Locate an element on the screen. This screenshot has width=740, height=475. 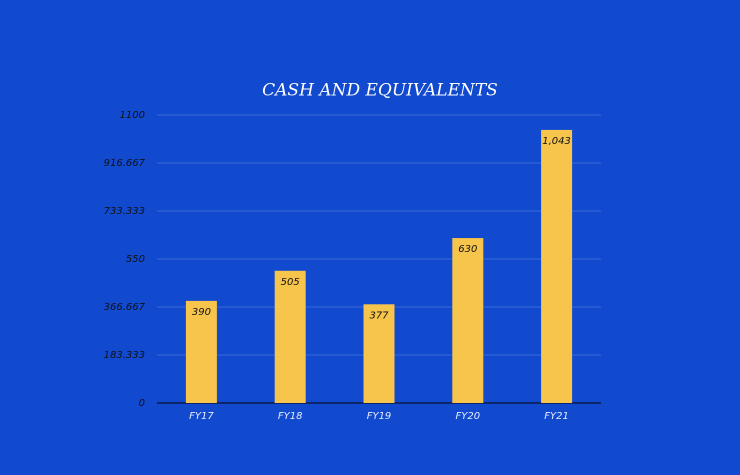
data-label: 505 is located at coordinates (290, 282).